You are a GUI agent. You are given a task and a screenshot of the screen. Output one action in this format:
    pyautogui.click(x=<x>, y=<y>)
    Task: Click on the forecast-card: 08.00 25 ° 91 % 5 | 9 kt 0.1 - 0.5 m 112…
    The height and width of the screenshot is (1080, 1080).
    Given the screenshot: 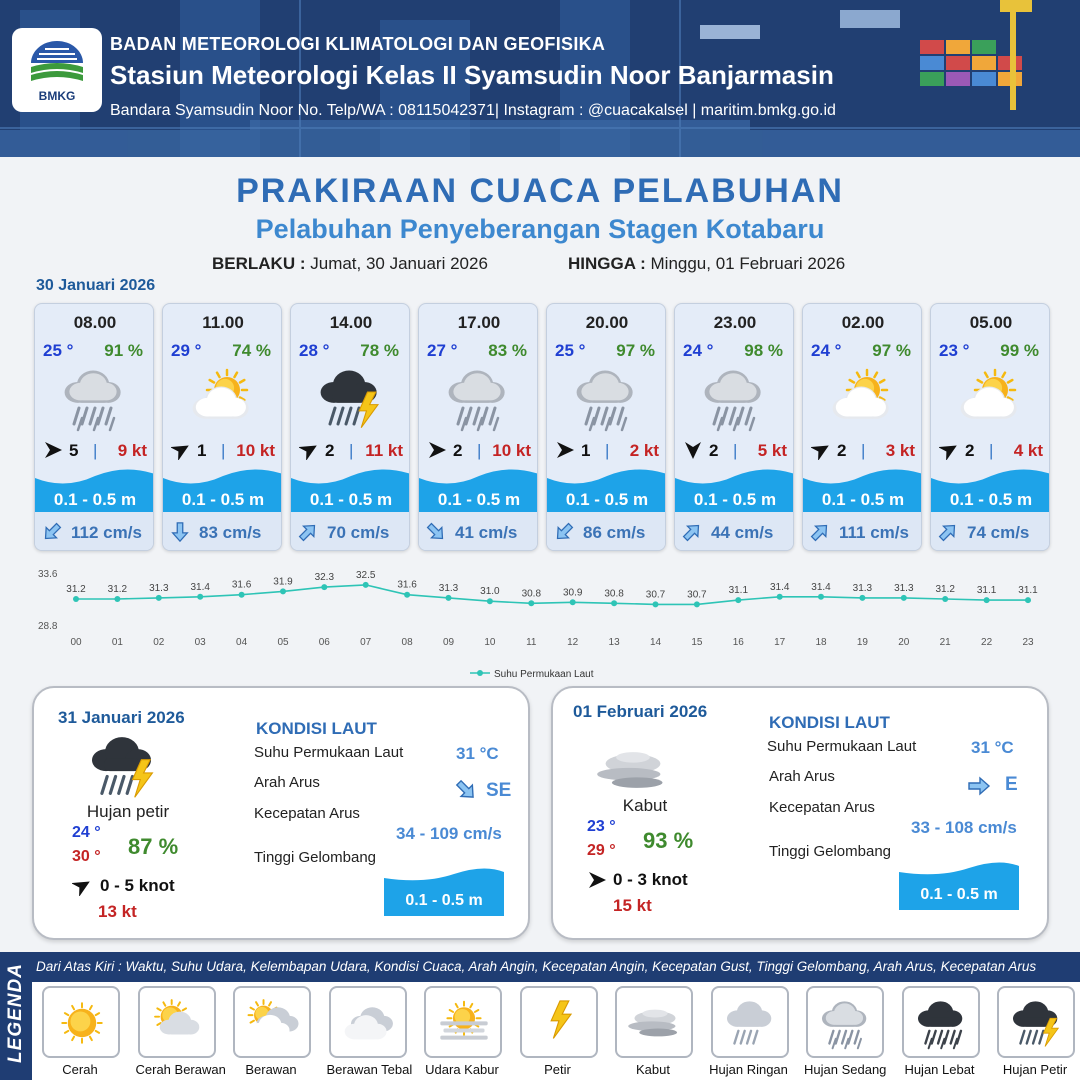 What is the action you would take?
    pyautogui.click(x=94, y=427)
    